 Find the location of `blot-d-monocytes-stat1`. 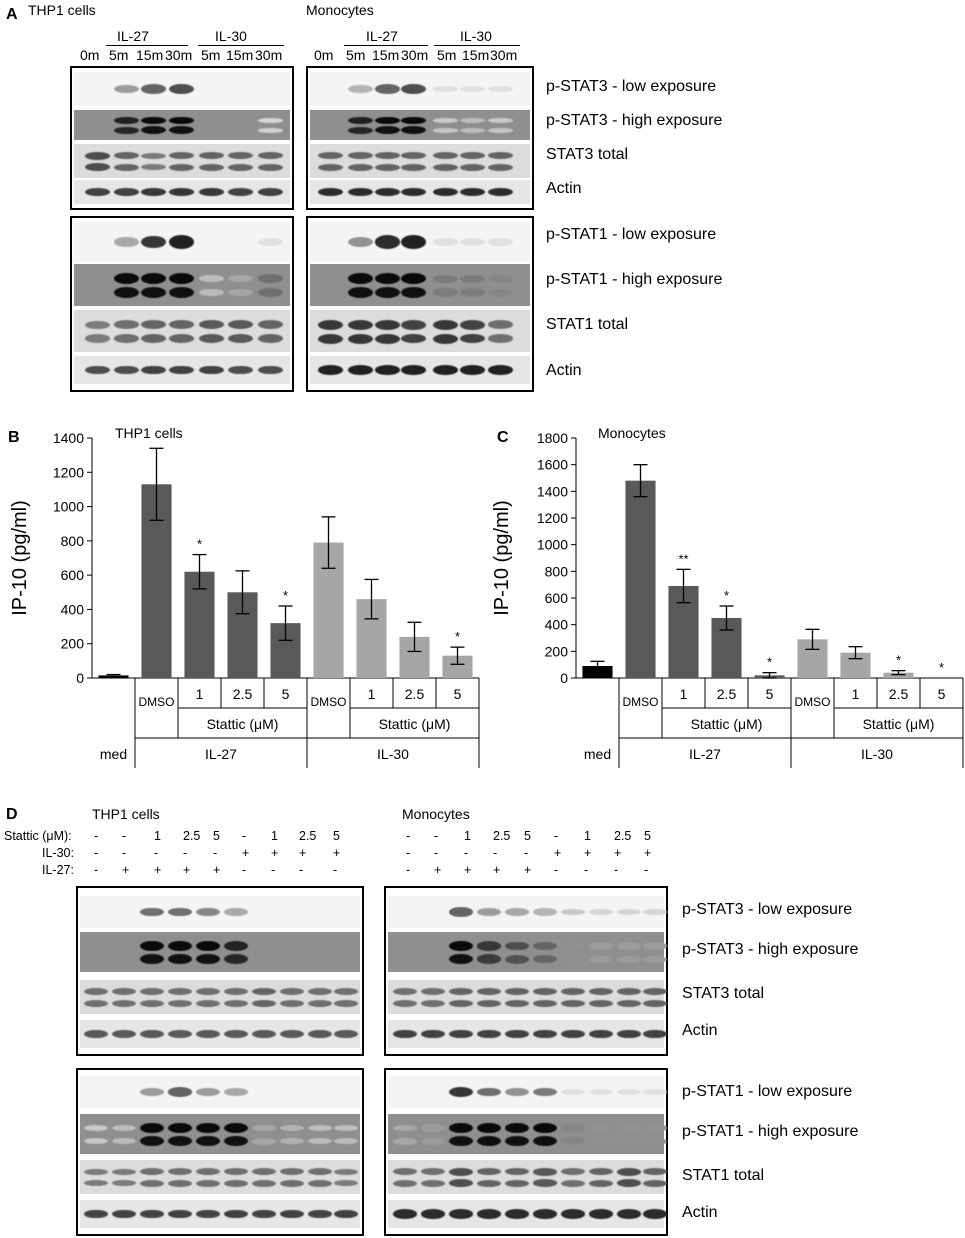

blot-d-monocytes-stat1 is located at coordinates (526, 1152).